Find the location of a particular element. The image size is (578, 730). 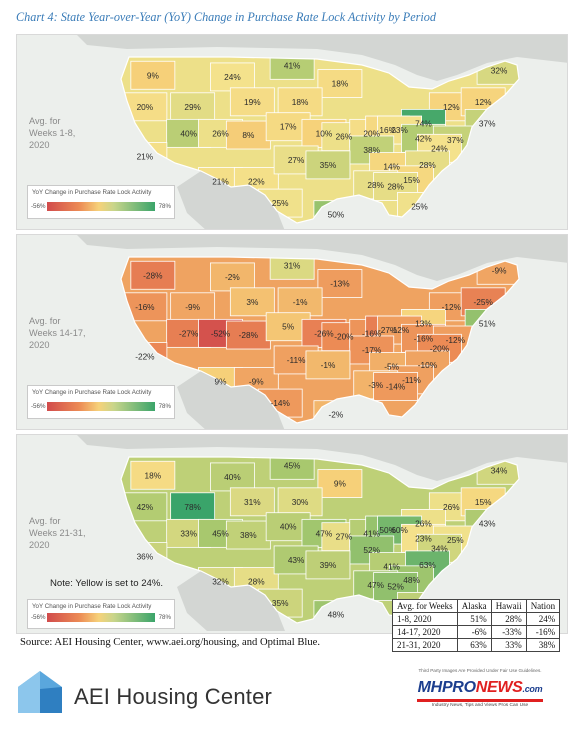

state-value-label: 40% is located at coordinates (232, 477).